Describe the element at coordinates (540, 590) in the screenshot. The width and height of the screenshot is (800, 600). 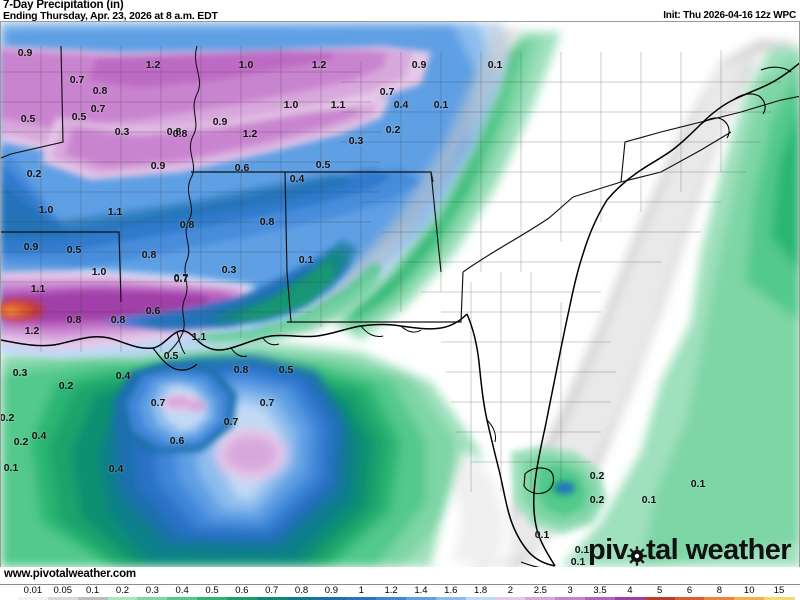
I see `colorbar-tick: 2.5` at that location.